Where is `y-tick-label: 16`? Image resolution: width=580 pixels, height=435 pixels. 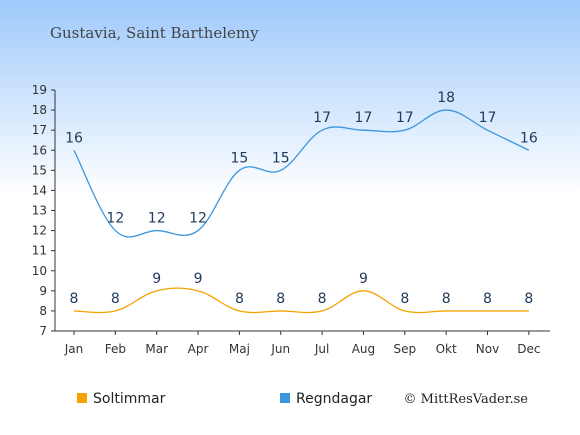
y-tick-label: 16 is located at coordinates (39, 150).